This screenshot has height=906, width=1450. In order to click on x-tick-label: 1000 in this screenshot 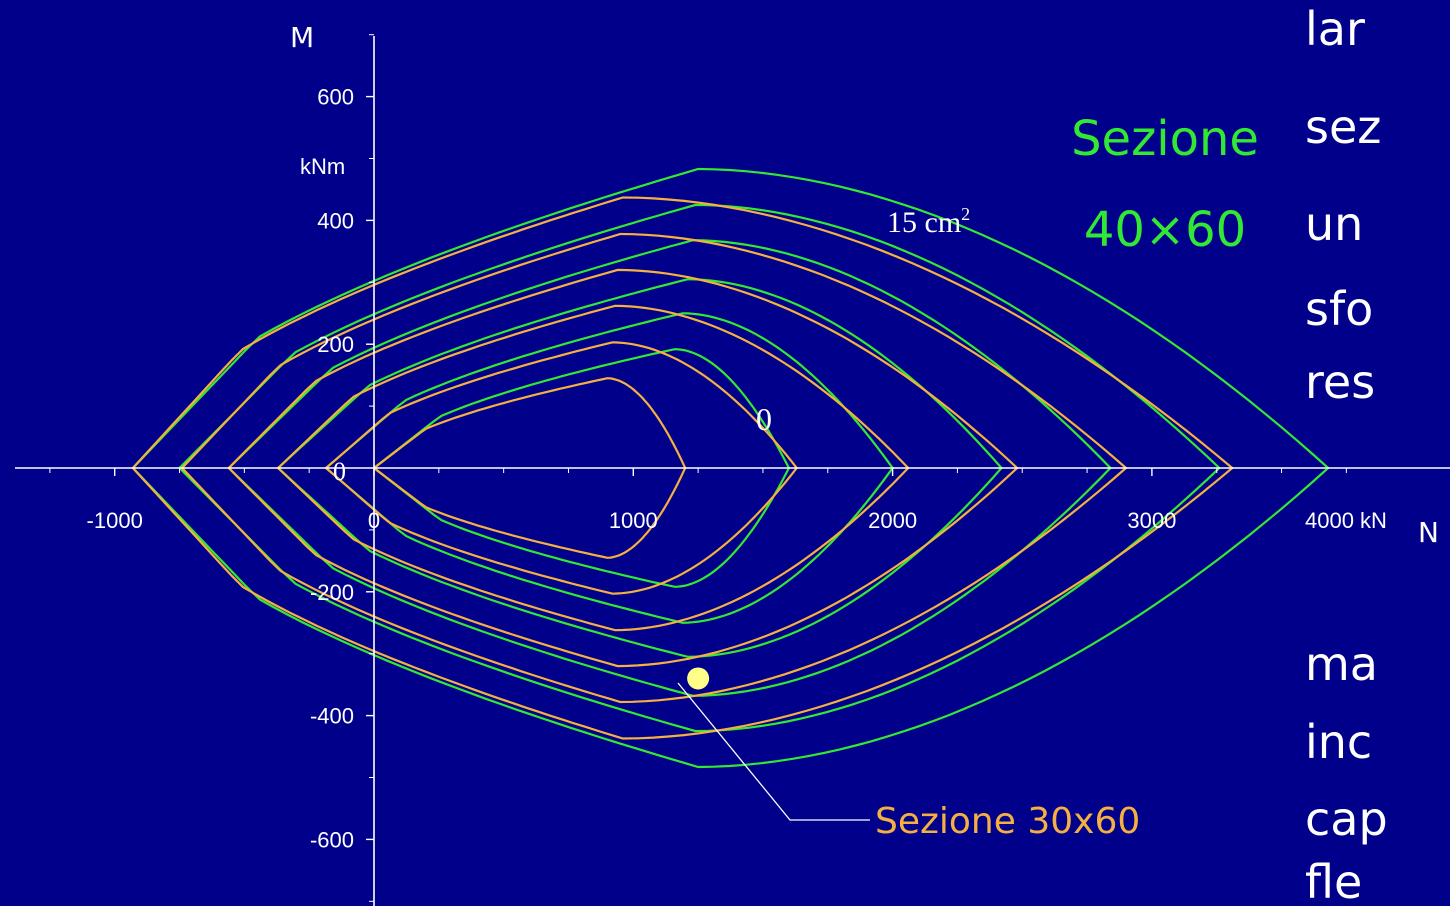, I will do `click(633, 520)`.